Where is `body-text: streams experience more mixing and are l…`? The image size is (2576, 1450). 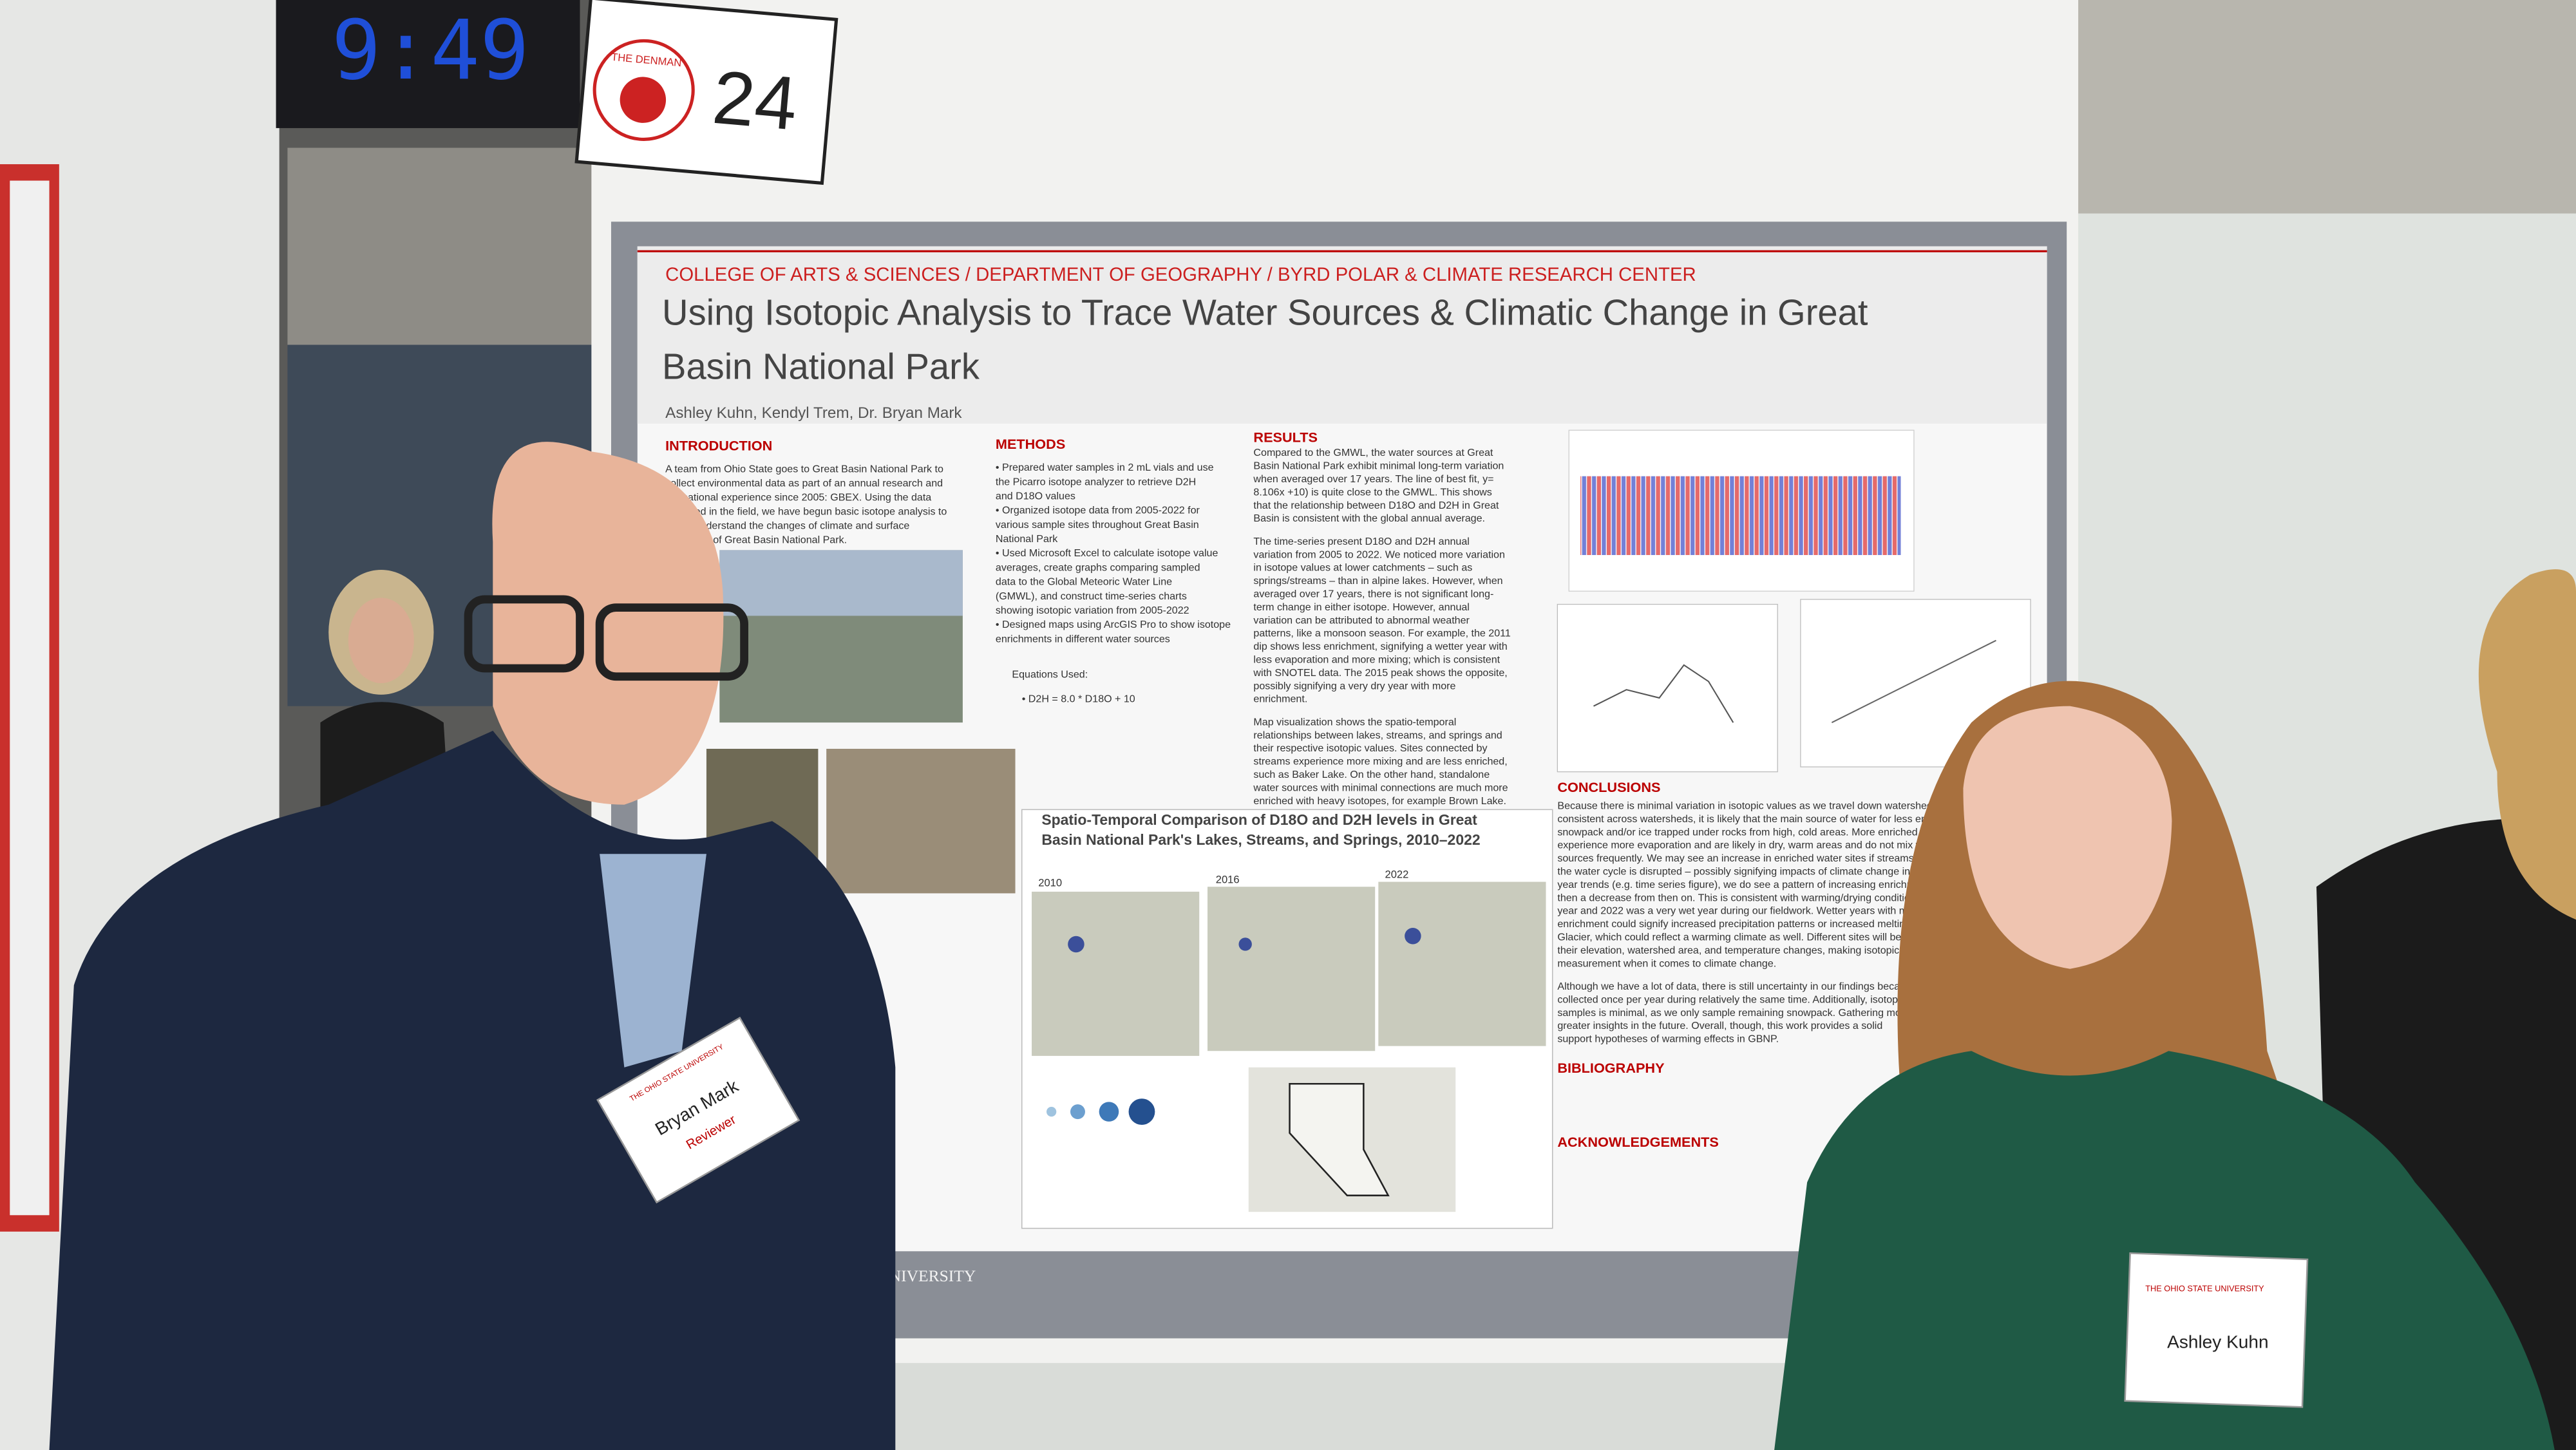
body-text: streams experience more mixing and are l… is located at coordinates (1380, 762).